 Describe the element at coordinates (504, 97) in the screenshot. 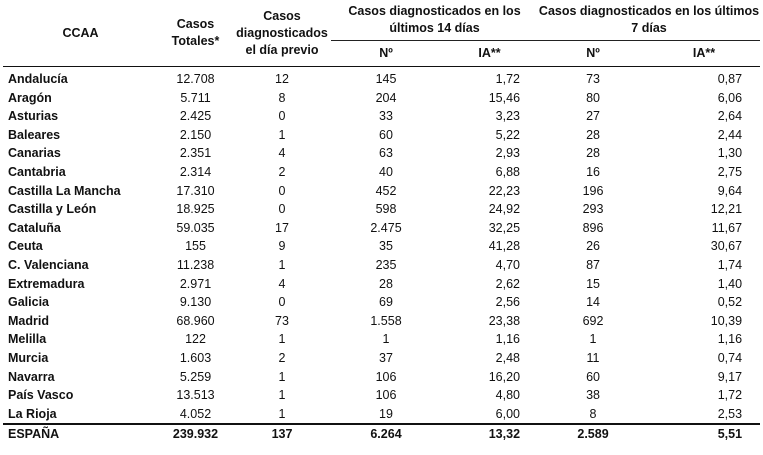

I see `cell-ia-14: 15,46` at that location.